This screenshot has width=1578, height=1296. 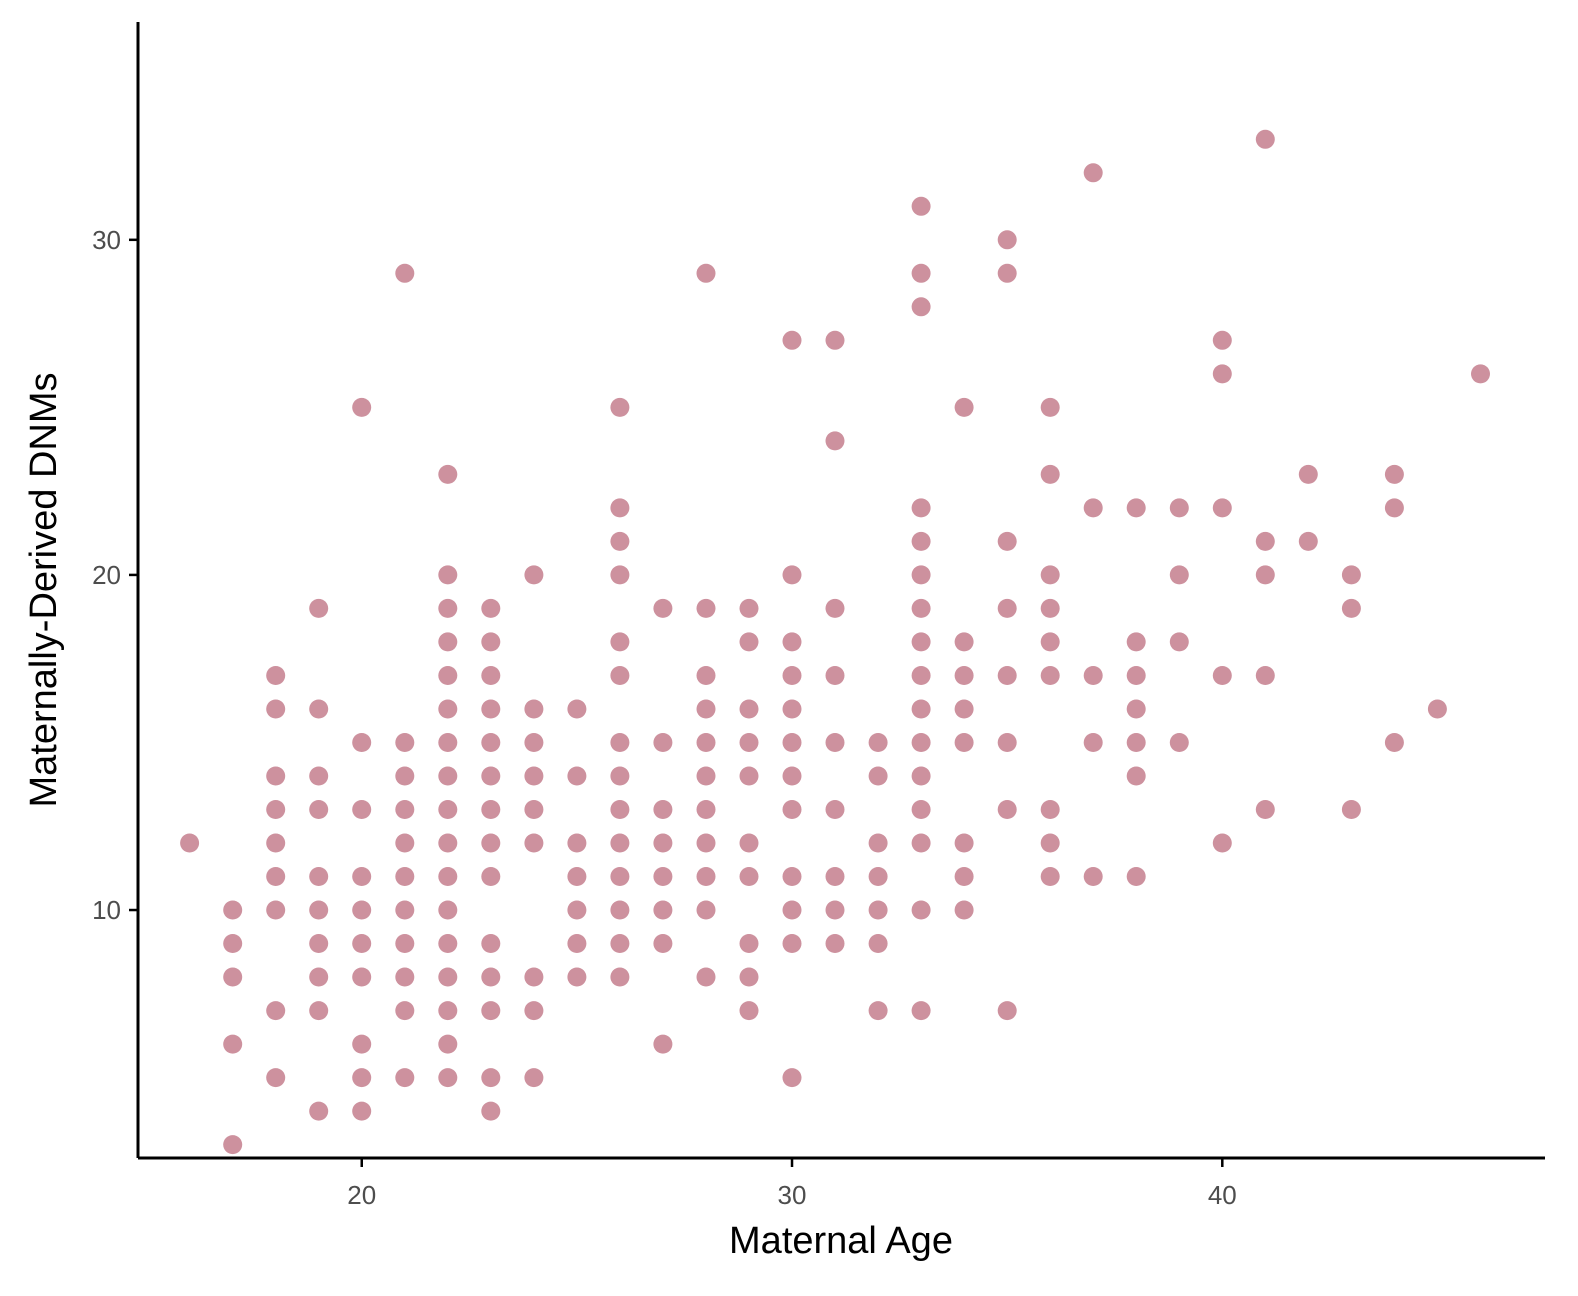 What do you see at coordinates (841, 1241) in the screenshot?
I see `x-axis-title: Maternal Age` at bounding box center [841, 1241].